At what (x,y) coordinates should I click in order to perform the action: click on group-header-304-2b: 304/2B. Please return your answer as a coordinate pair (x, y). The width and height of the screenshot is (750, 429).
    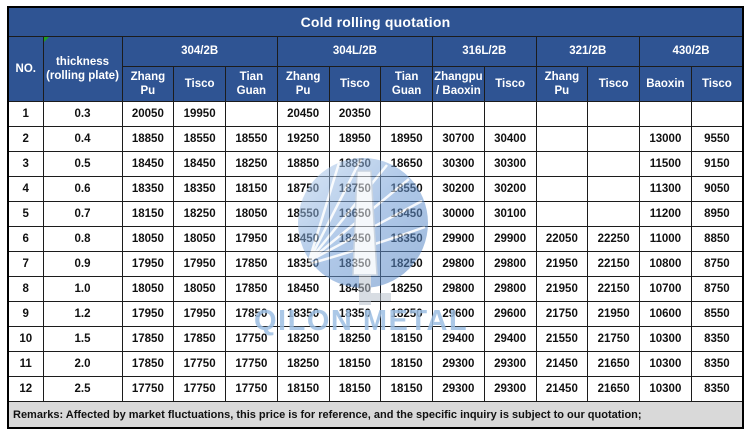
    Looking at the image, I should click on (199, 51).